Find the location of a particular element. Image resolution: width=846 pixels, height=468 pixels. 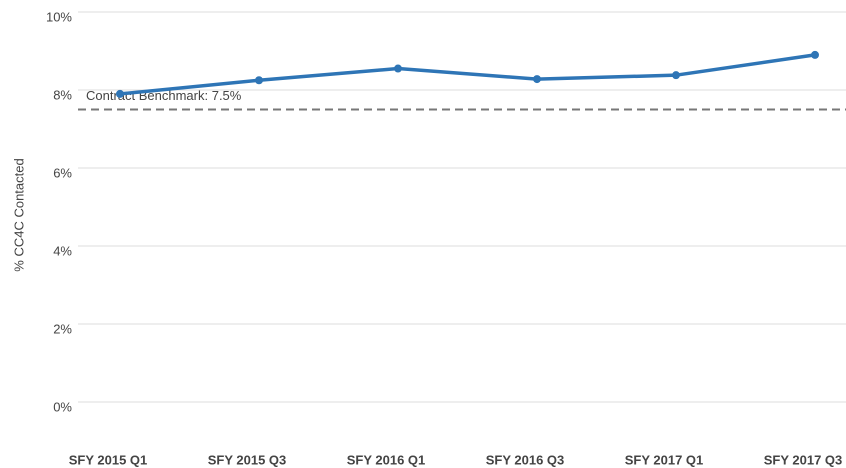

y-axis-label: % CC4C Contacted is located at coordinates (18, 214).